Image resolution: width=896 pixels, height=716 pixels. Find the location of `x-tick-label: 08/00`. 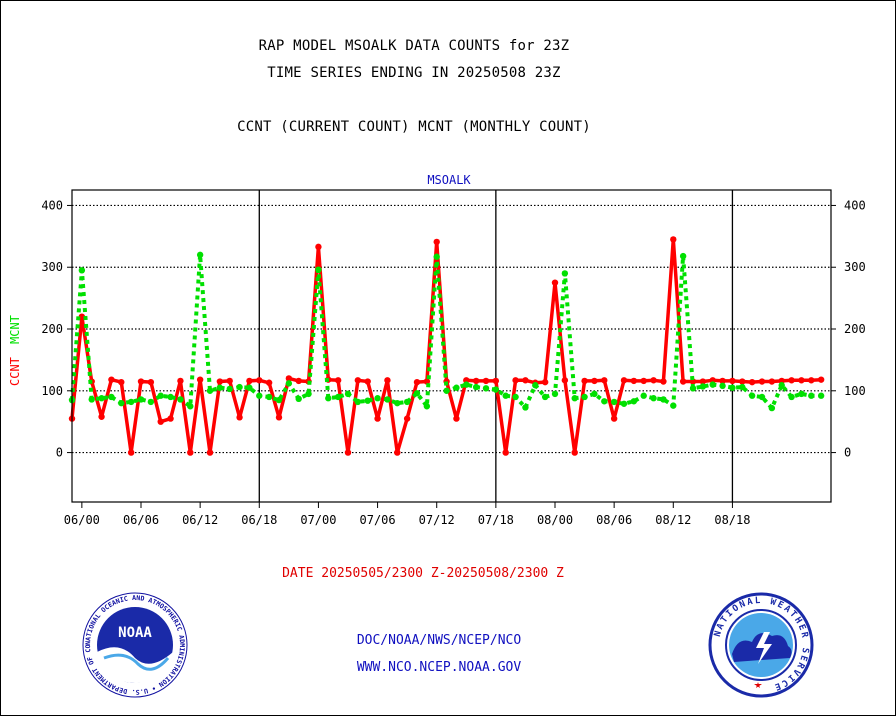

x-tick-label: 08/00 is located at coordinates (555, 520).